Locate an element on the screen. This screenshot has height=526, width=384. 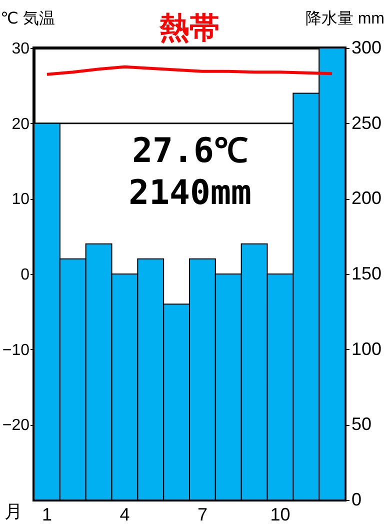
x-tick-label: 7 is located at coordinates (202, 514).